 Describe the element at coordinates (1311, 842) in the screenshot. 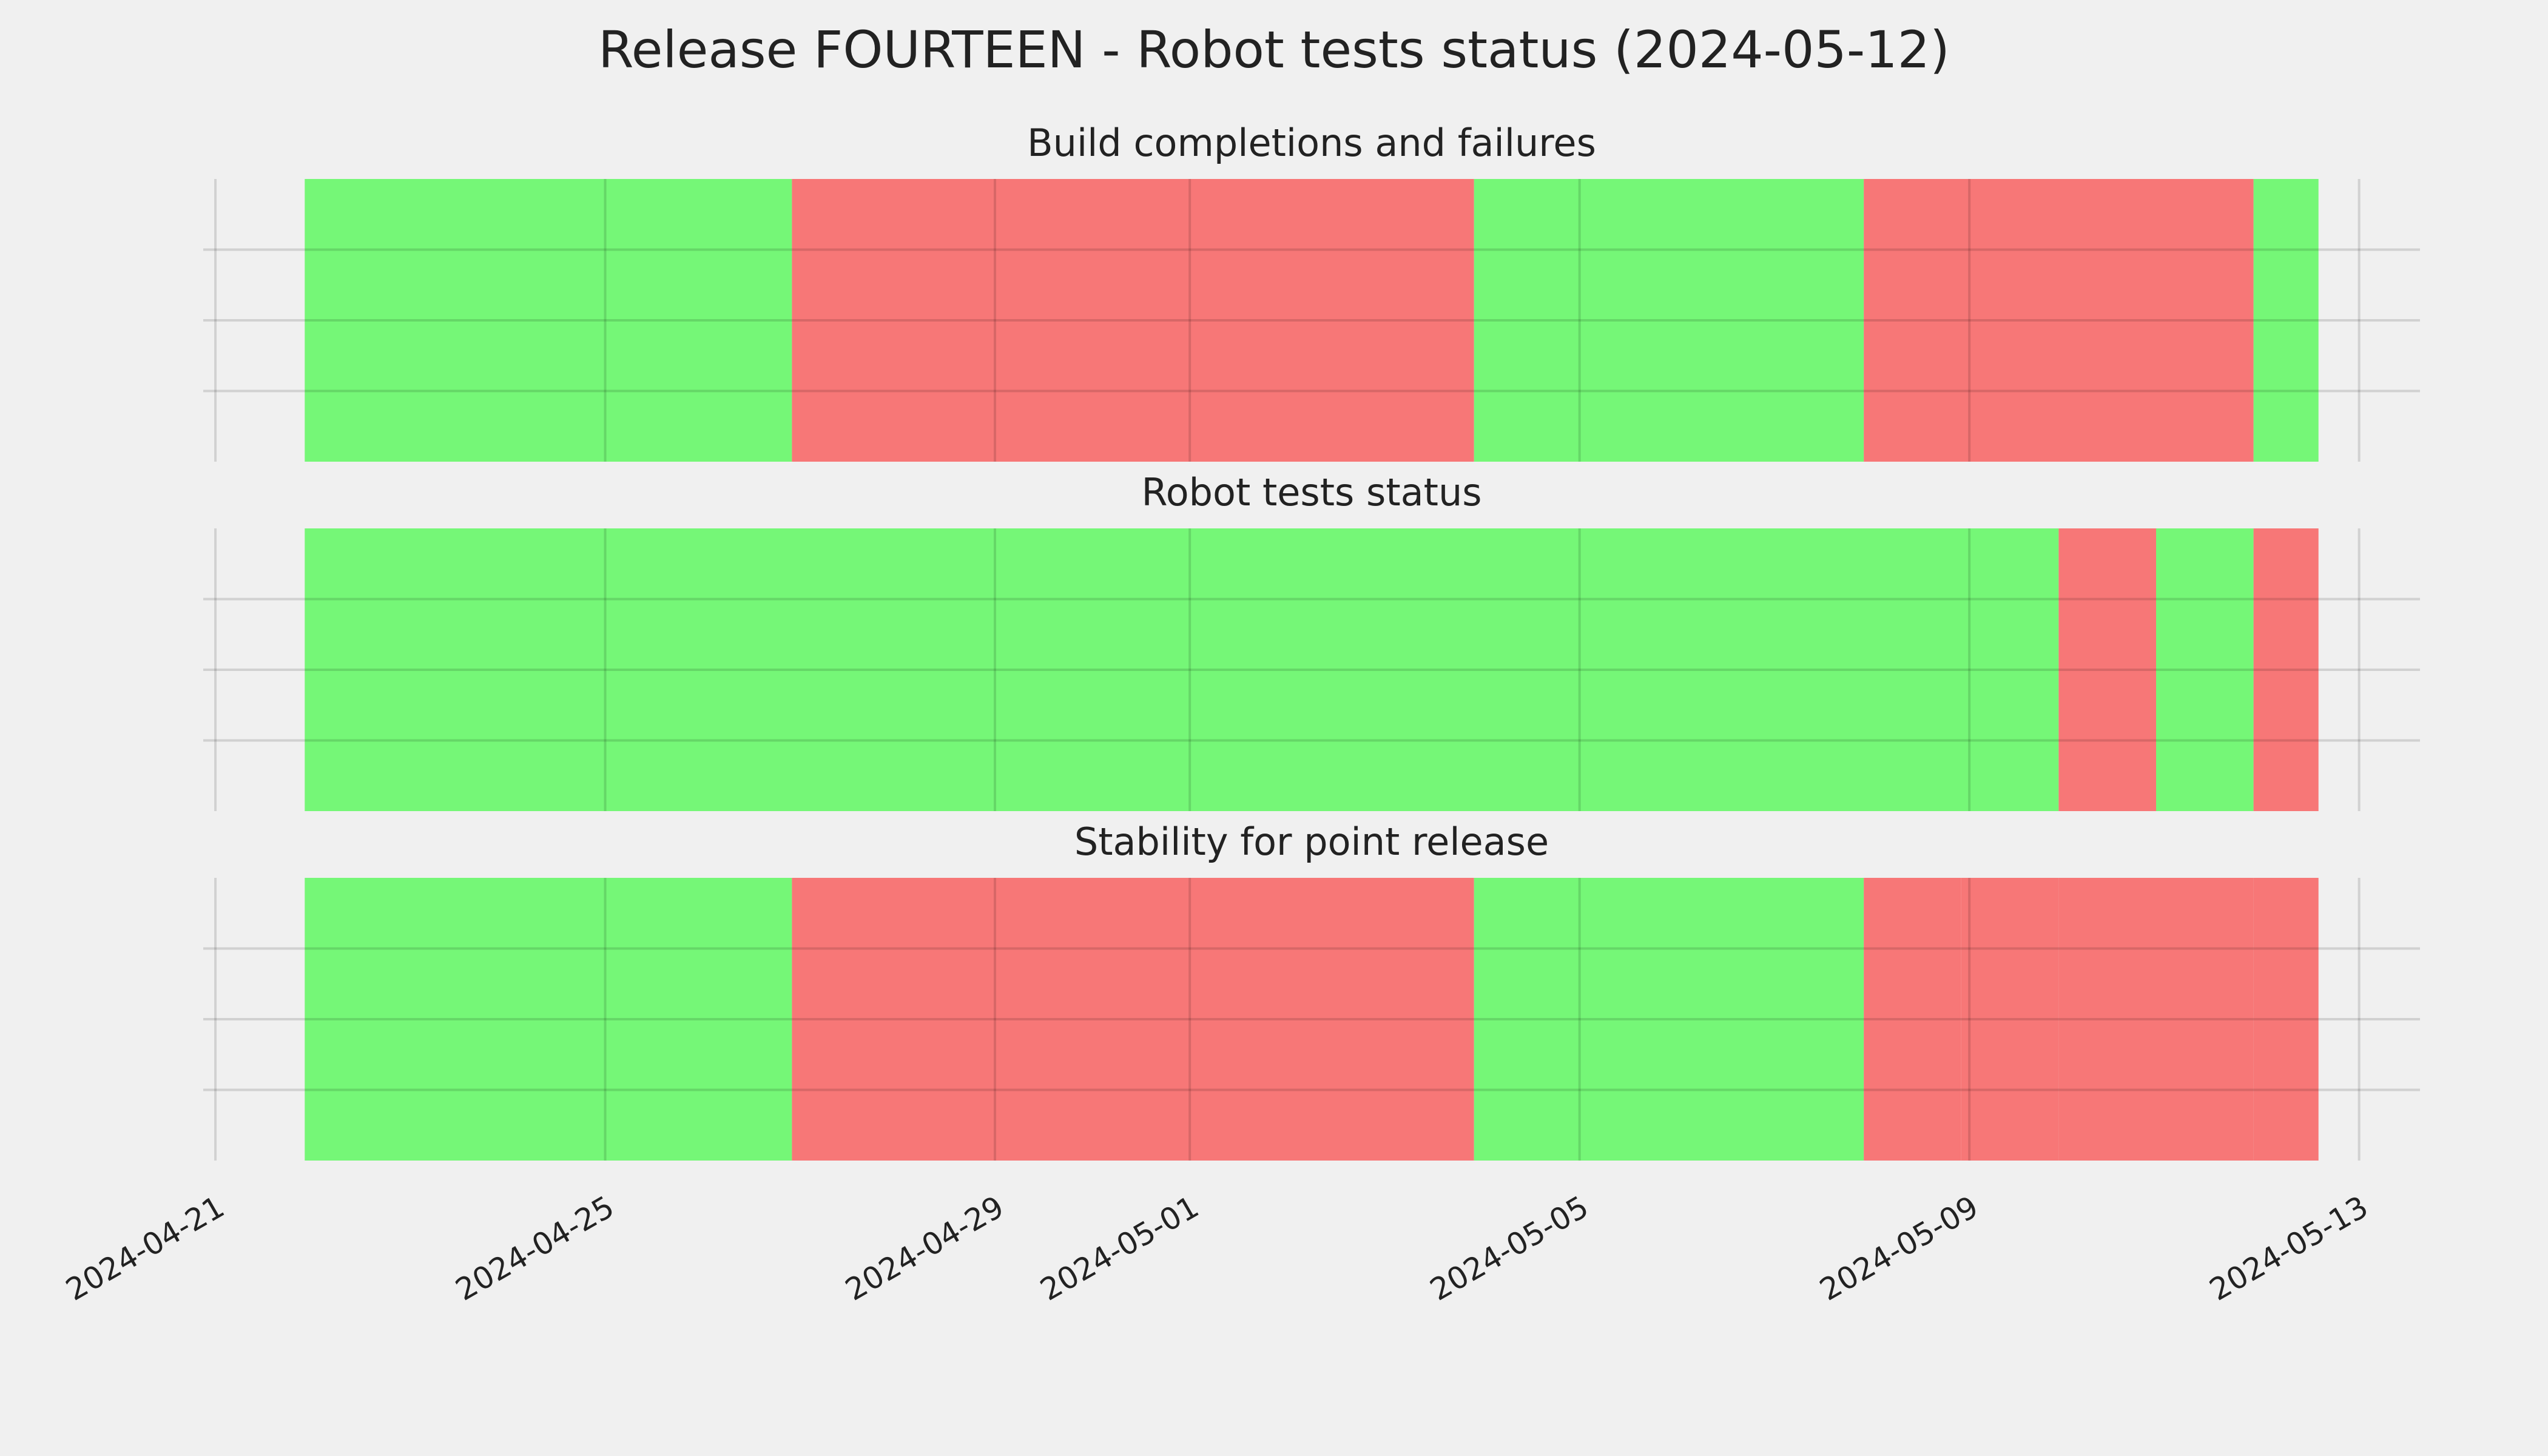

I see `panel-title: Stability for point release` at that location.